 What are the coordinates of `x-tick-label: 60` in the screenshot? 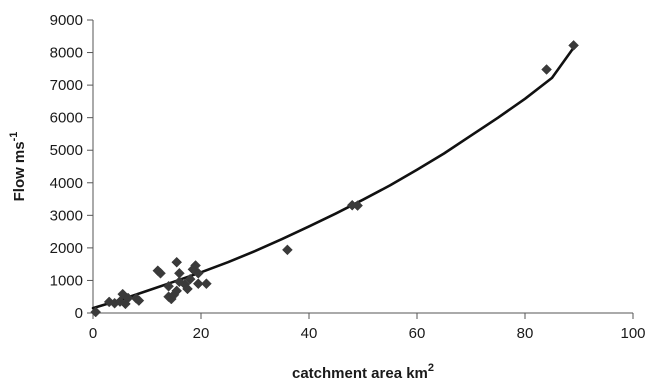 It's located at (417, 333).